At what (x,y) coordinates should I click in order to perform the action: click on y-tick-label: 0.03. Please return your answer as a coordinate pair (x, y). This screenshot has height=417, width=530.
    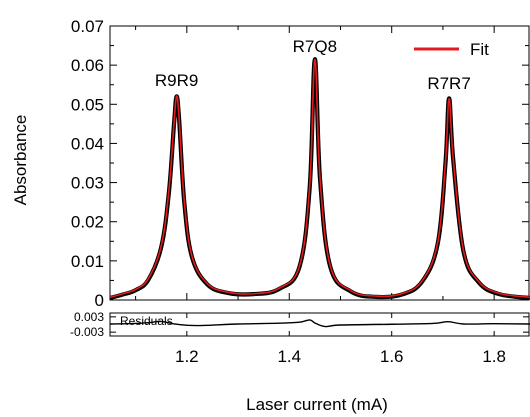
    Looking at the image, I should click on (87, 183).